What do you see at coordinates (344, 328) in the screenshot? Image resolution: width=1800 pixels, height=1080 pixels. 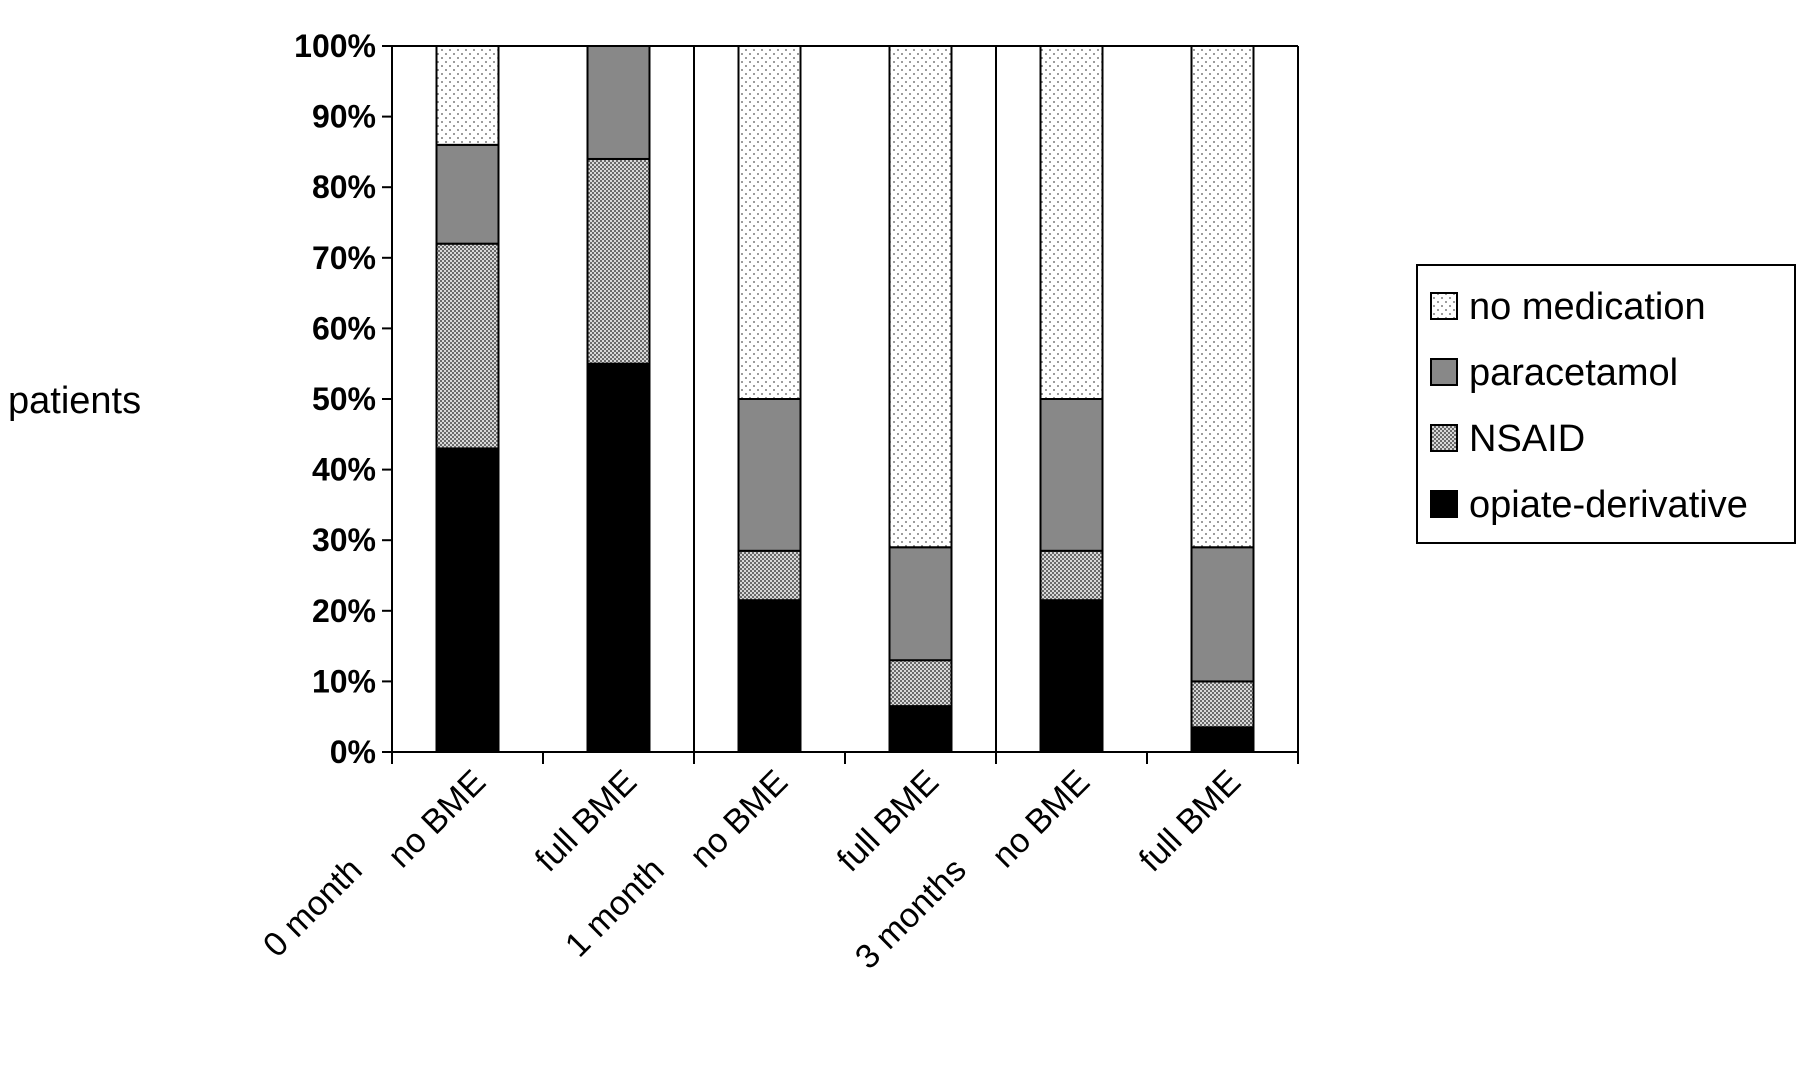 I see `y-tick-label: 60%` at bounding box center [344, 328].